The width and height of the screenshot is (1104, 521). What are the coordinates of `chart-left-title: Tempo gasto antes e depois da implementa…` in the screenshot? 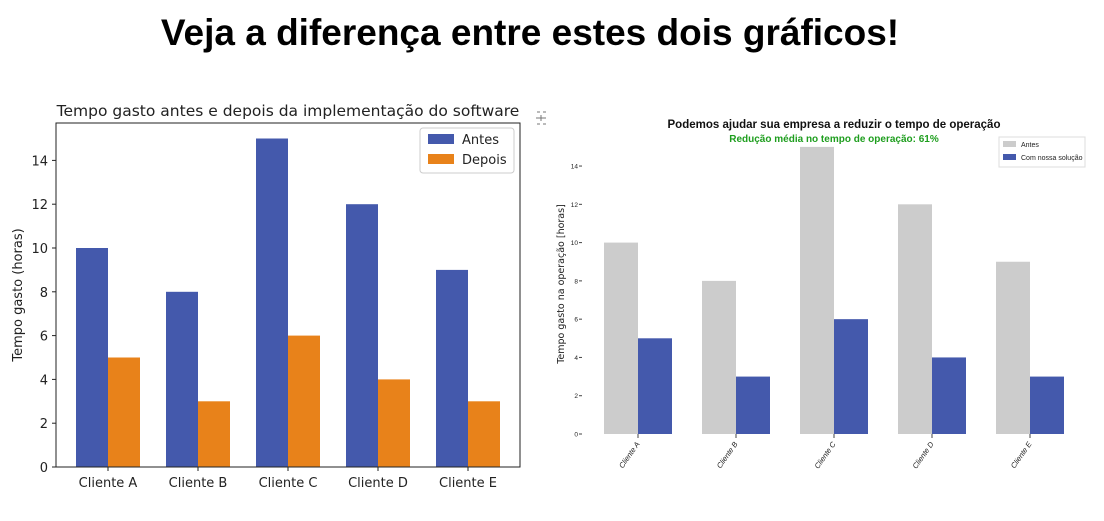 It's located at (288, 111).